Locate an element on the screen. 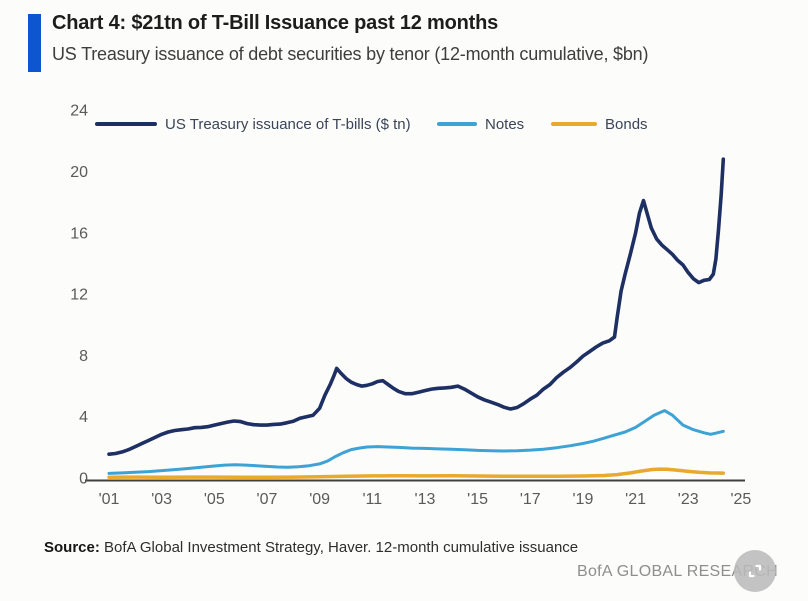 Image resolution: width=808 pixels, height=601 pixels. title-accent-bar is located at coordinates (34, 43).